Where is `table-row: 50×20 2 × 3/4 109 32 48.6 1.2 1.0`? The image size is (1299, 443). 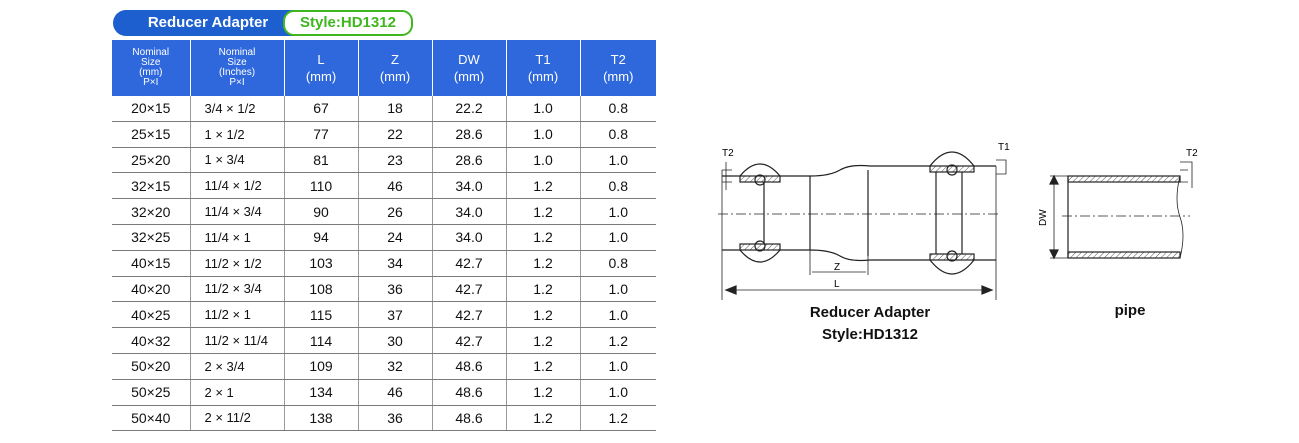 table-row: 50×20 2 × 3/4 109 32 48.6 1.2 1.0 is located at coordinates (384, 366).